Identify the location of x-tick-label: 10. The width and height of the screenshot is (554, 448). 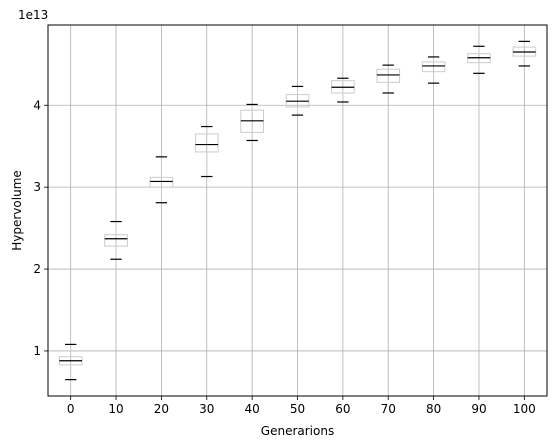
(115, 409).